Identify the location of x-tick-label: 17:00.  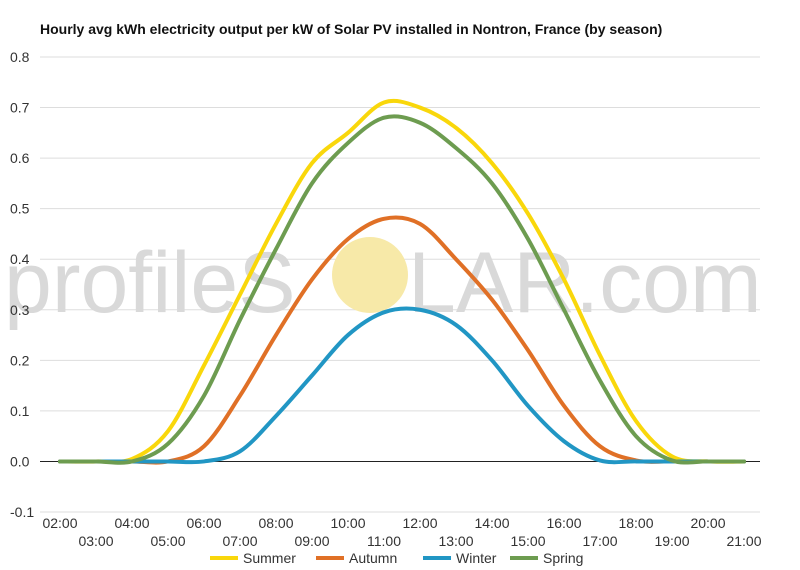
(599, 541).